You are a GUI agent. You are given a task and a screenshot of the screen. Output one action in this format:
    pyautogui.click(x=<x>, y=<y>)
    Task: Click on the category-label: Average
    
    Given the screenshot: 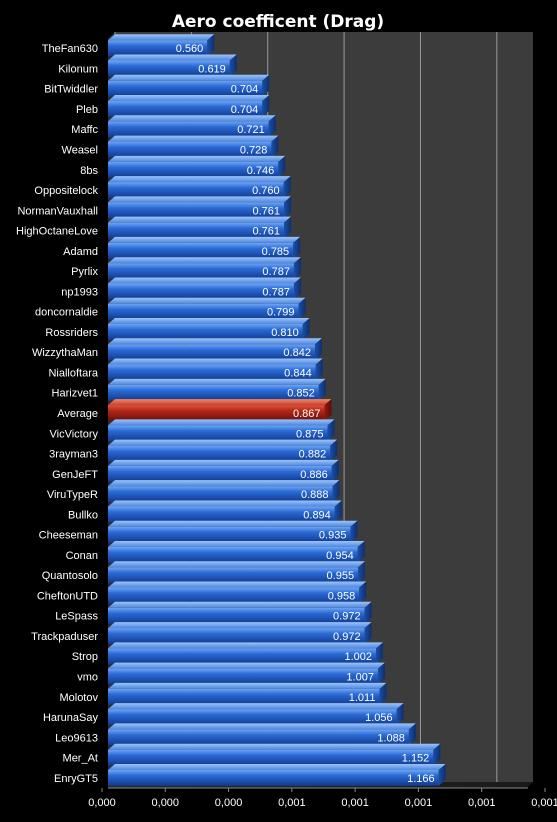 What is the action you would take?
    pyautogui.click(x=77, y=414)
    